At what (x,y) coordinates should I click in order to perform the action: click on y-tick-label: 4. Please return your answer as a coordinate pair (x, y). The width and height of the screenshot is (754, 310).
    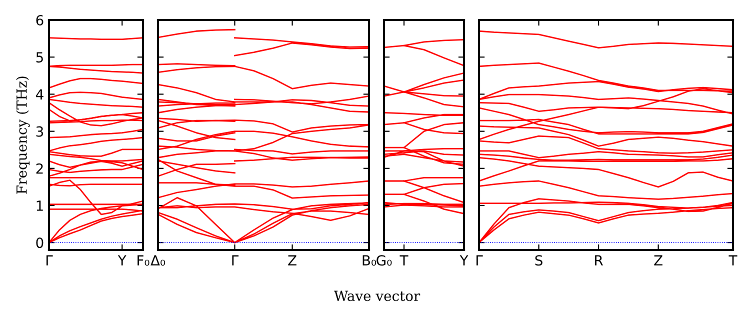
    Looking at the image, I should click on (40, 94).